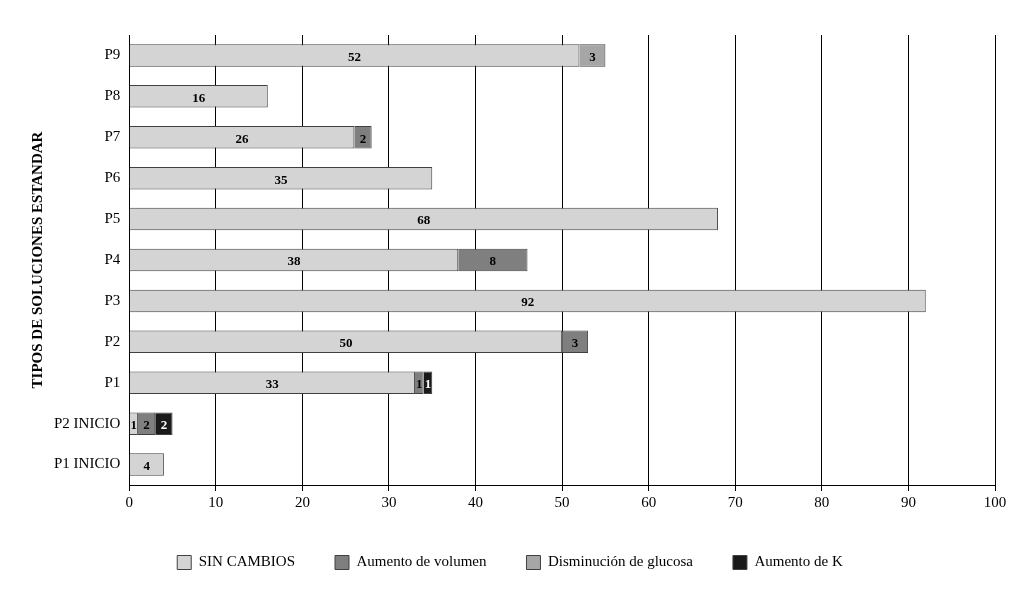 The image size is (1025, 595). I want to click on x-tick-label: 50, so click(562, 501).